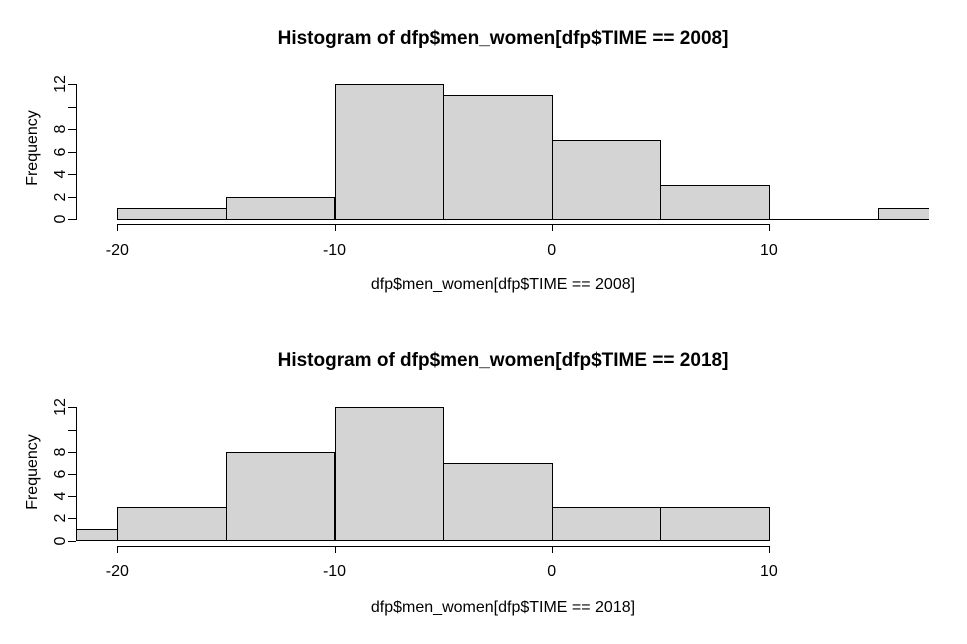 The height and width of the screenshot is (644, 967). Describe the element at coordinates (503, 607) in the screenshot. I see `x-axis-label-2018: dfp$men_women[dfp$TIME == 2018]` at that location.